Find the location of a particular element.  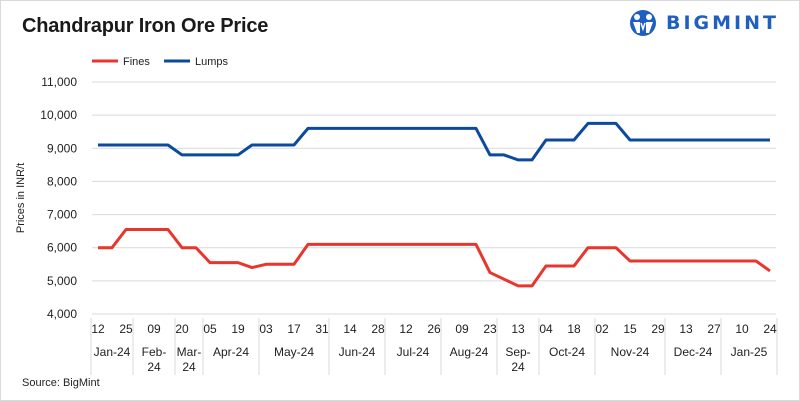

x-tick-label: 14 is located at coordinates (350, 329).